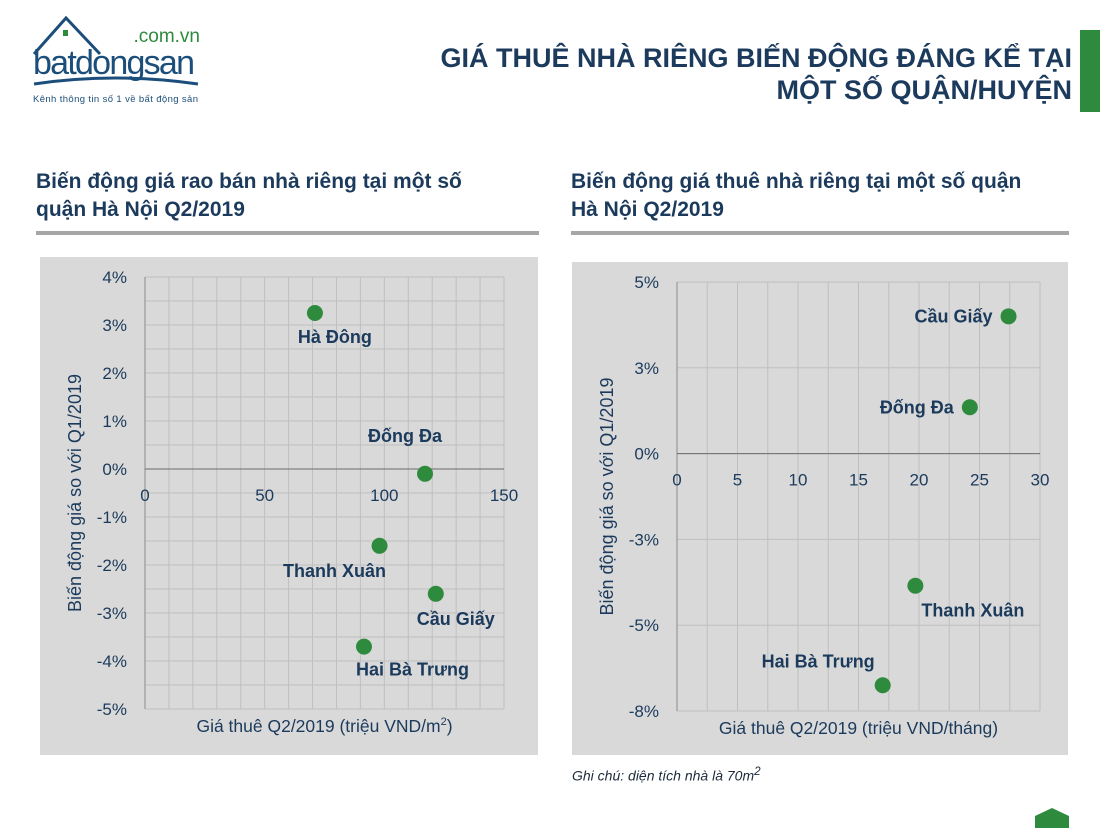 This screenshot has height=828, width=1100. I want to click on logo-tagline: Kênh thông tin số 1 về bất động sản, so click(115, 99).